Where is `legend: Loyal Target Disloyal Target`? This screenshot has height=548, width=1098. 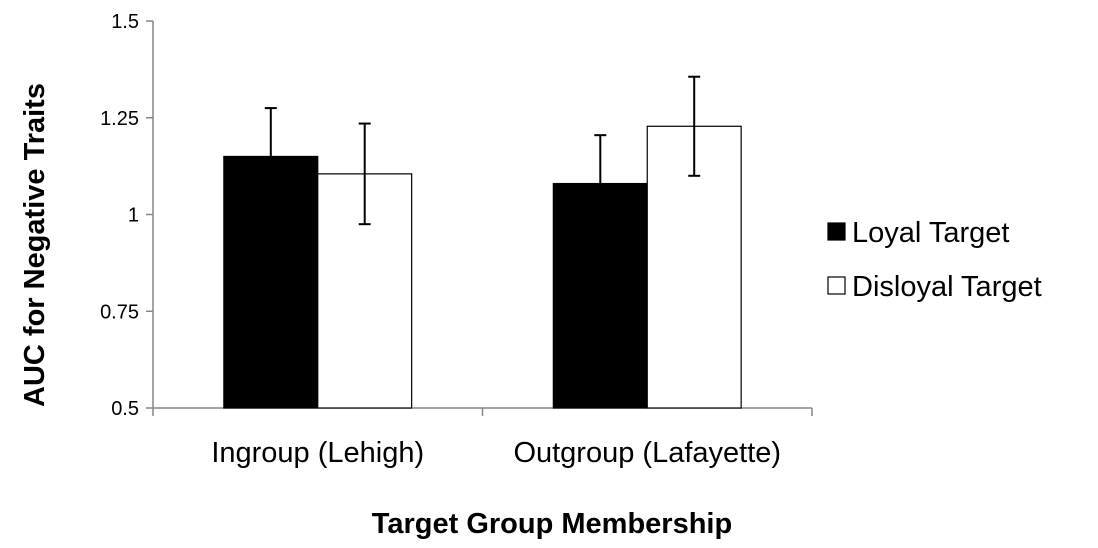
legend: Loyal Target Disloyal Target is located at coordinates (934, 260).